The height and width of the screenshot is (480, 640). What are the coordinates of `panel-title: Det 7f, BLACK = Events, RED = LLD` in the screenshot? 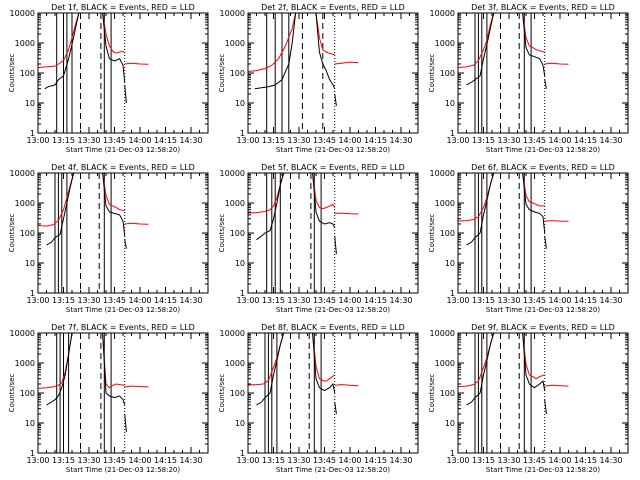 It's located at (123, 327).